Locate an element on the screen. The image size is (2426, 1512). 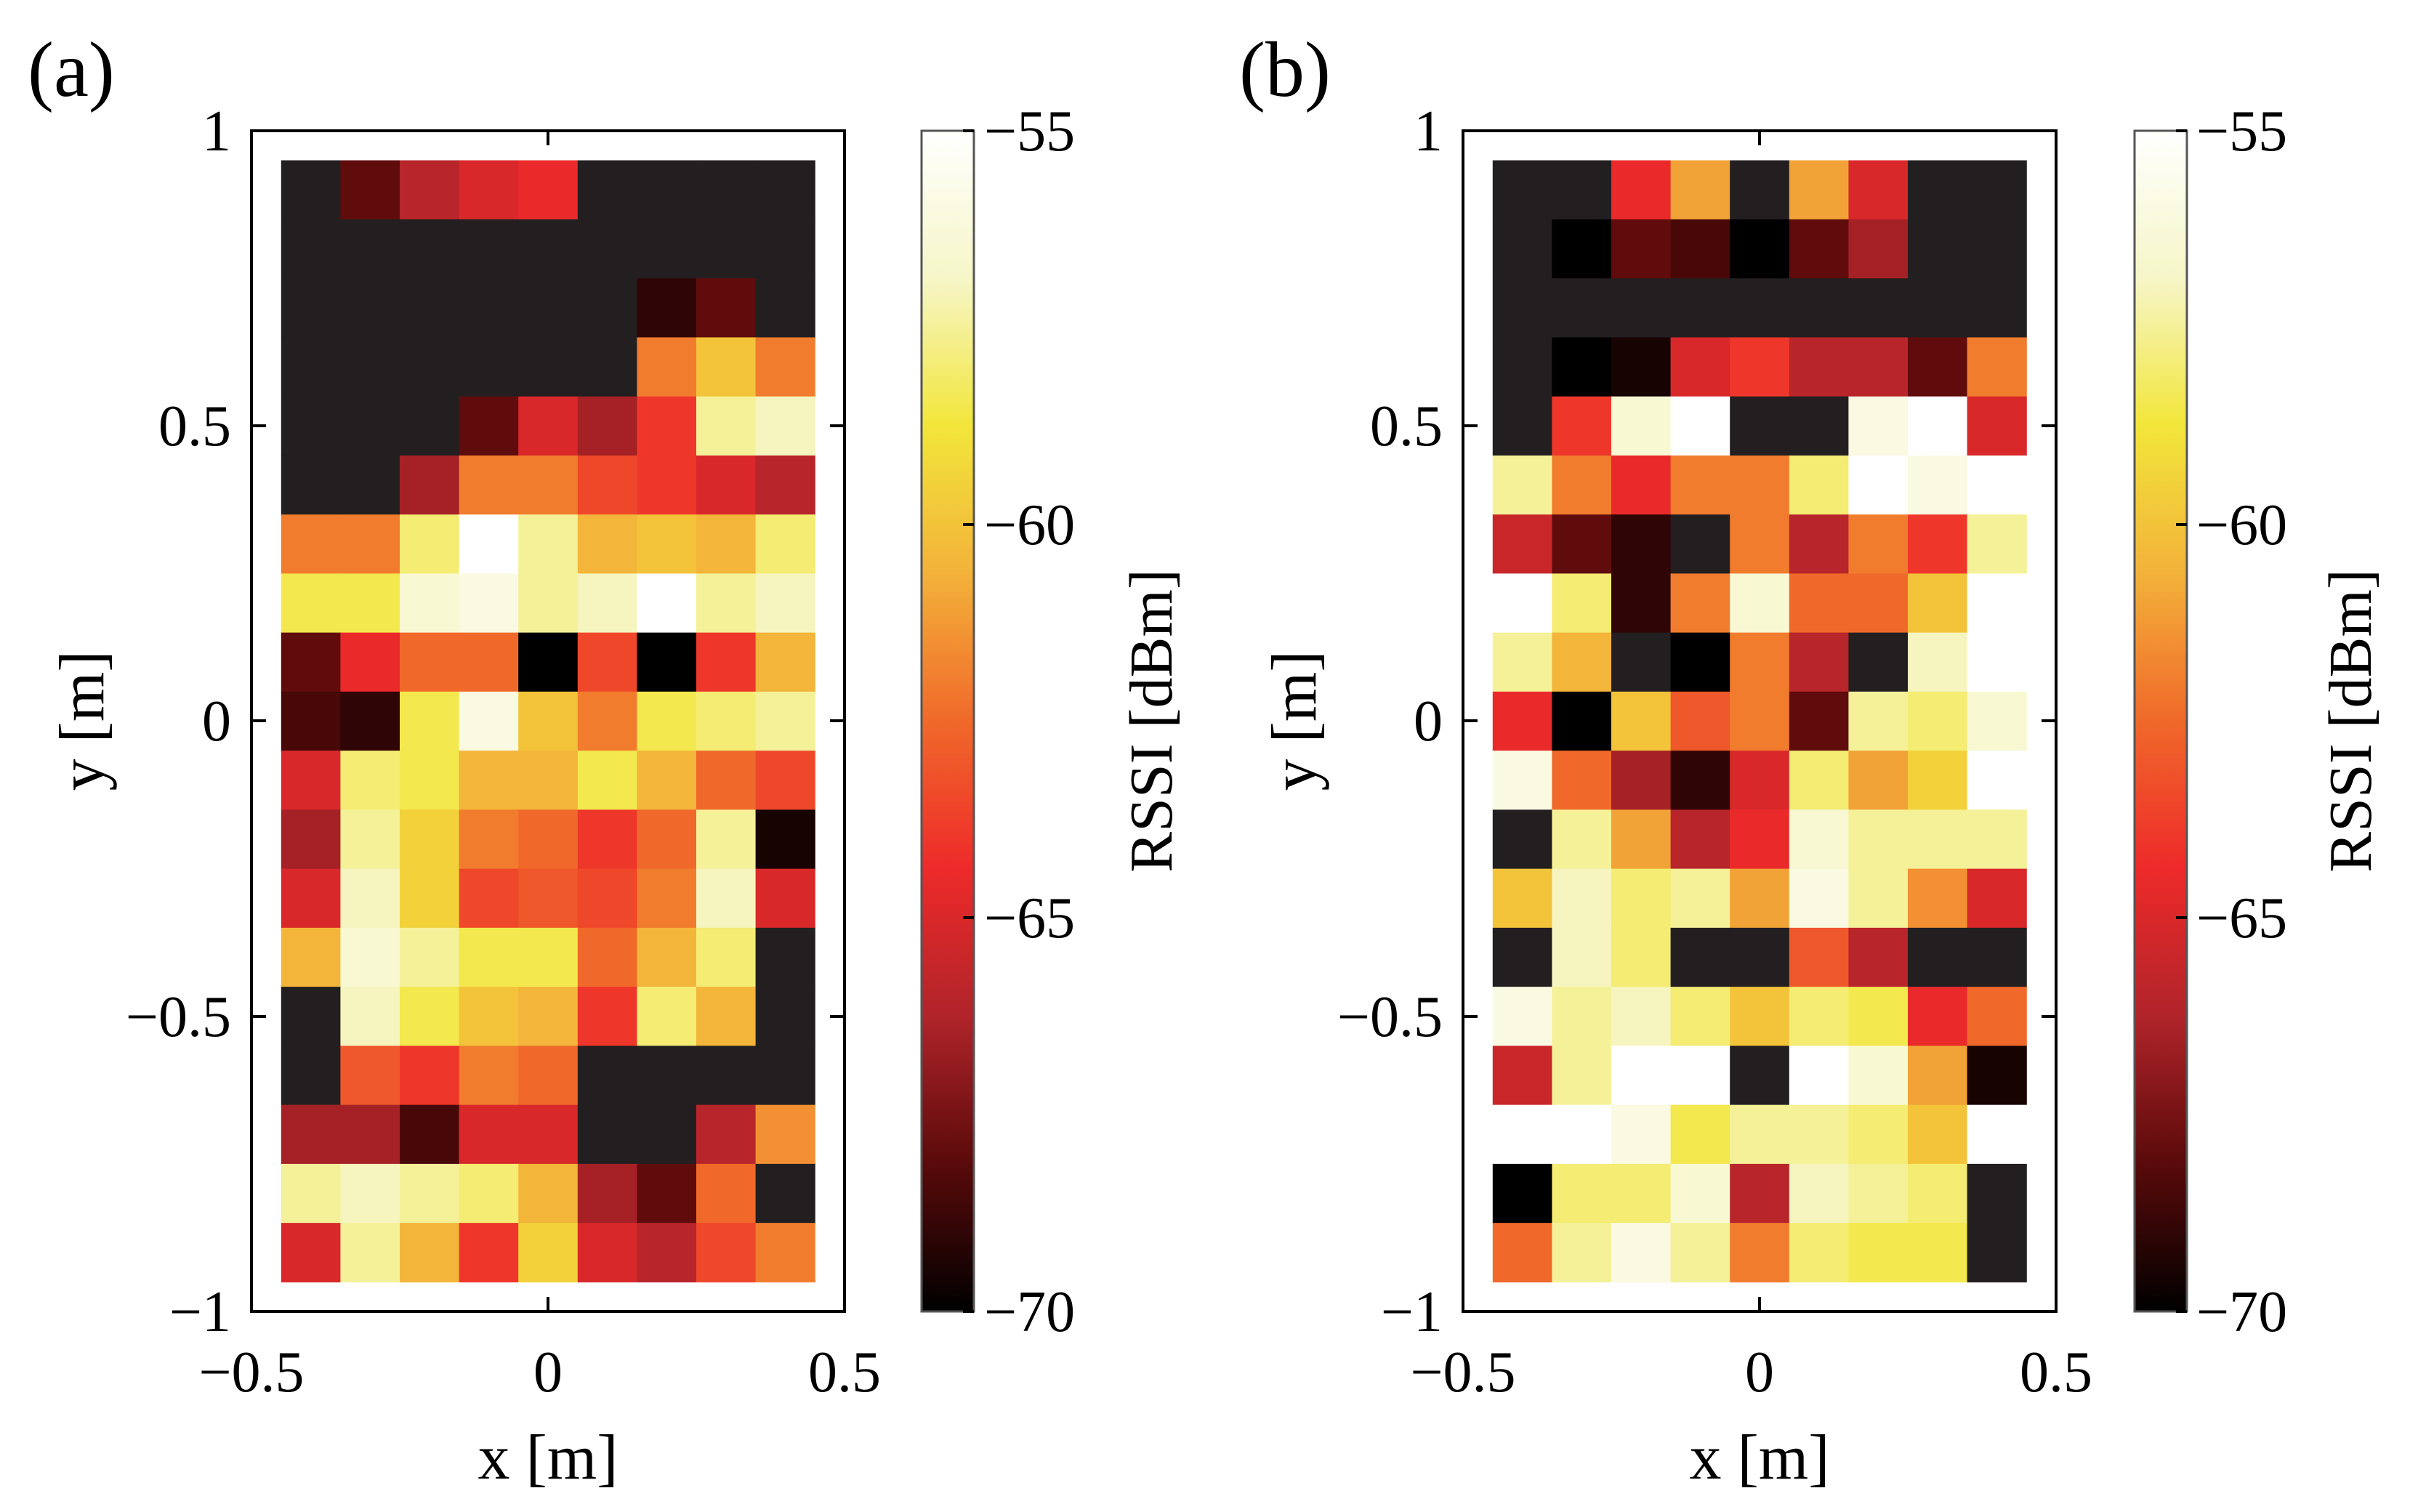
panel-b-y-axis-label: y [m] is located at coordinates (1295, 720).